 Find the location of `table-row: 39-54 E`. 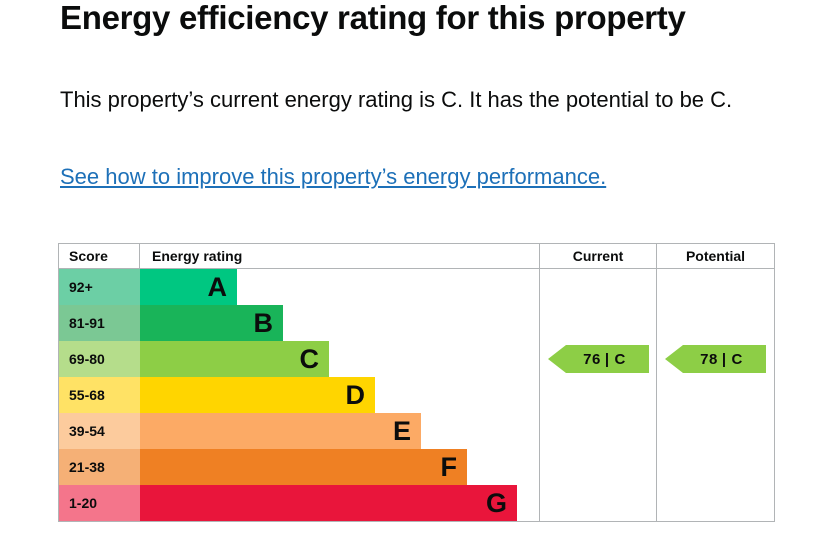

table-row: 39-54 E is located at coordinates (416, 431).